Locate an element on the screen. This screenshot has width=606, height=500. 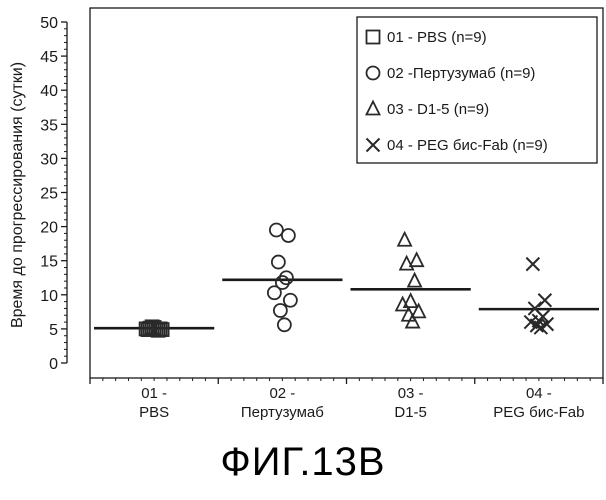
x-tick-label: Пертузумаб is located at coordinates (282, 412).